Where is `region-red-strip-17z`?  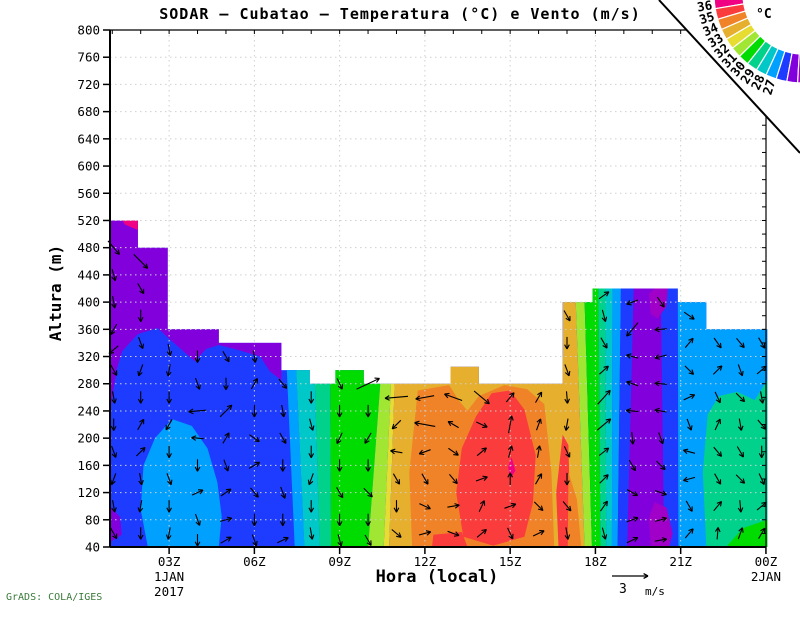
region-red-strip-17z is located at coordinates (563, 490).